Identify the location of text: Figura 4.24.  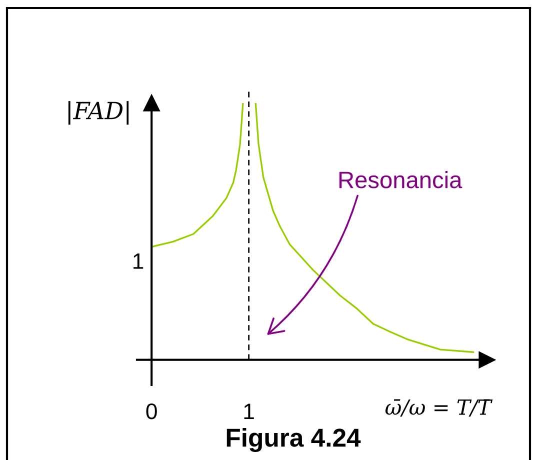
(293, 440).